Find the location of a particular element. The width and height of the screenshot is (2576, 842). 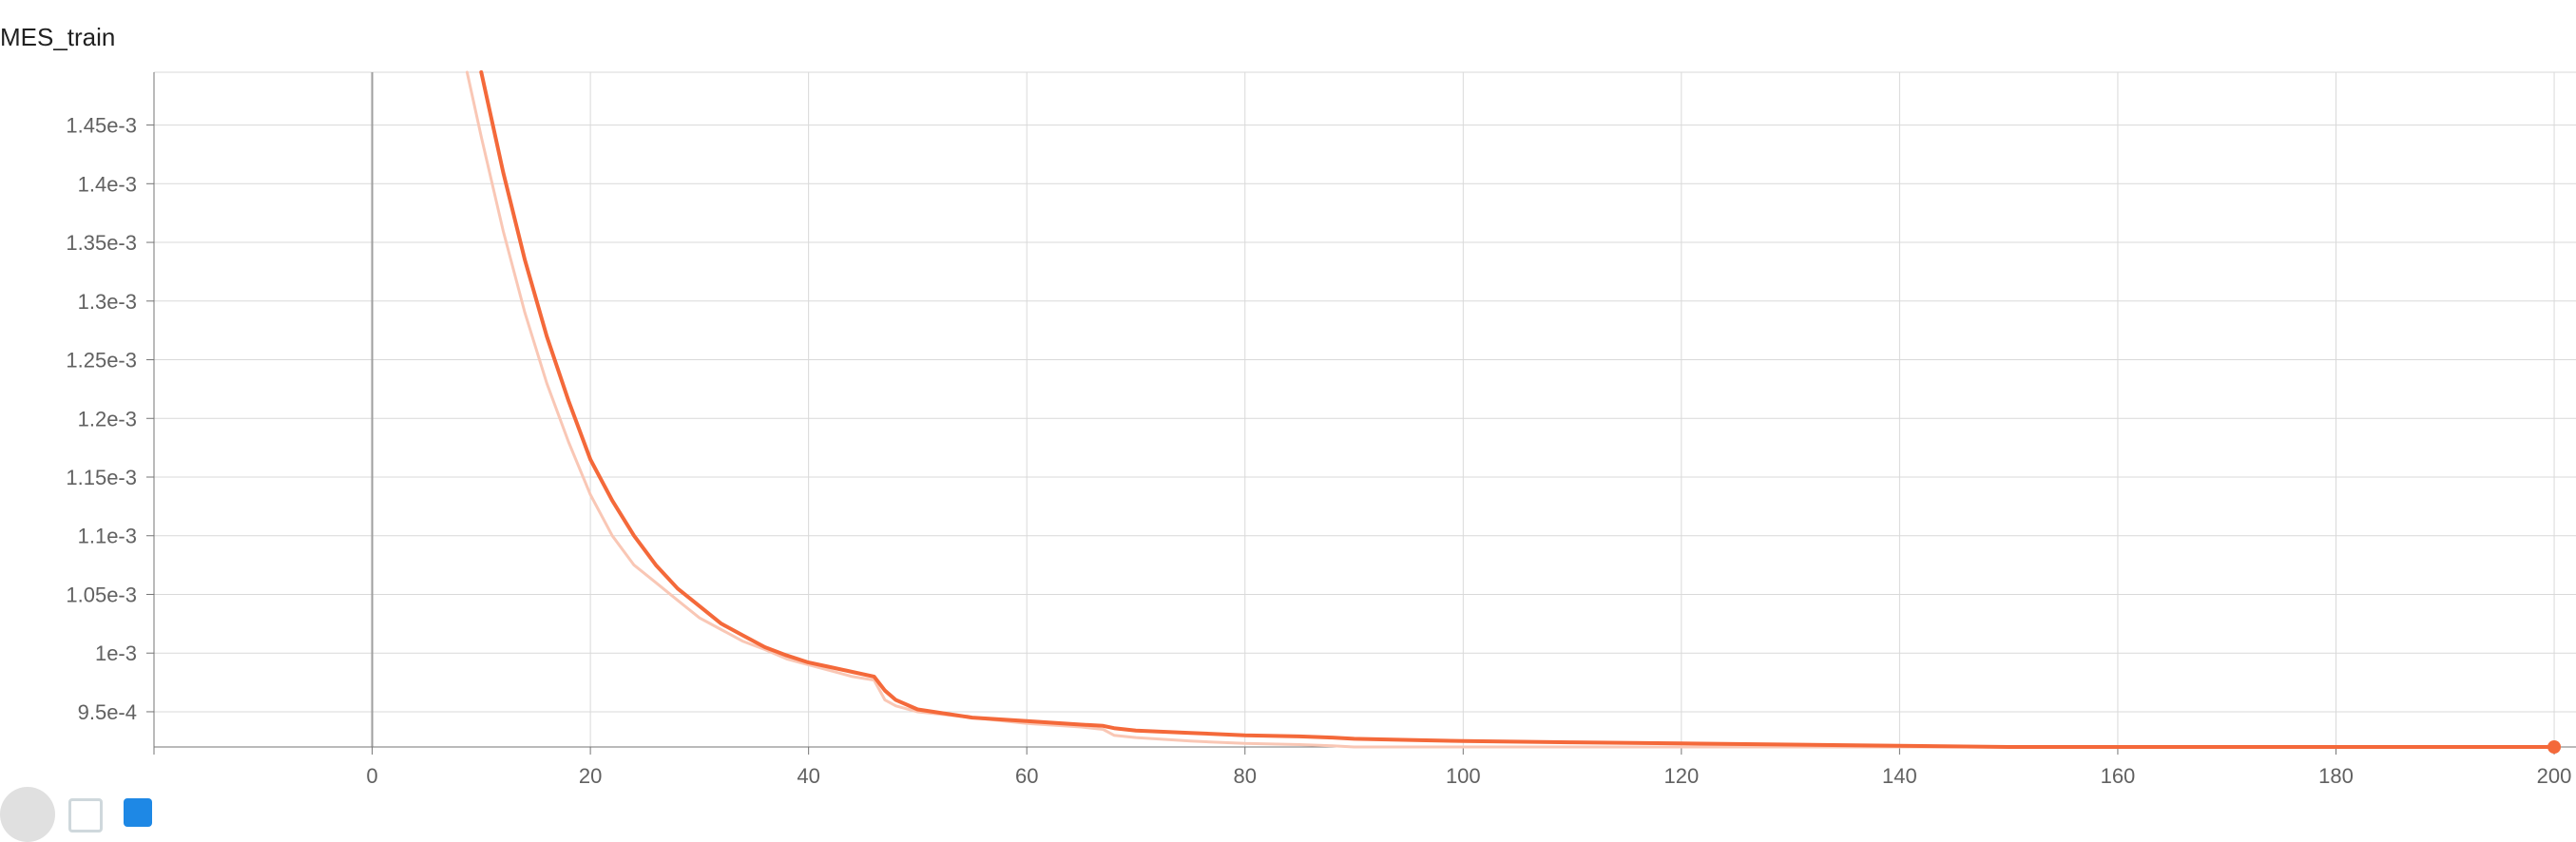

x-tick-label: 160 is located at coordinates (2118, 776).